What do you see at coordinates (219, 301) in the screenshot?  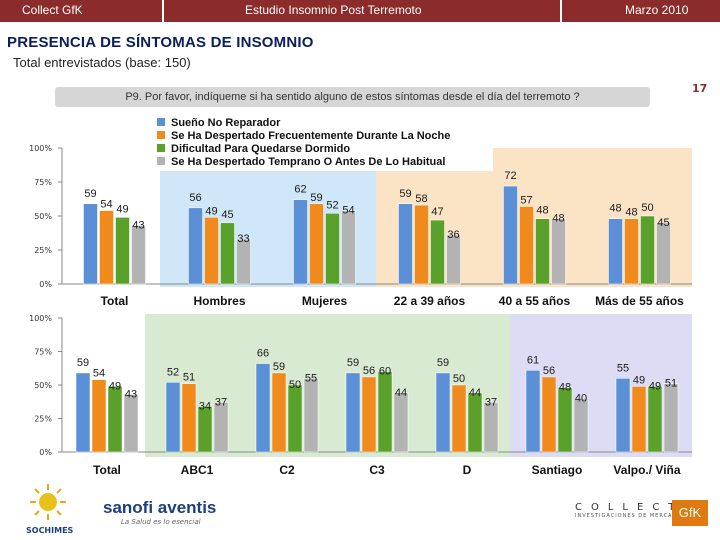 I see `category-label: Hombres` at bounding box center [219, 301].